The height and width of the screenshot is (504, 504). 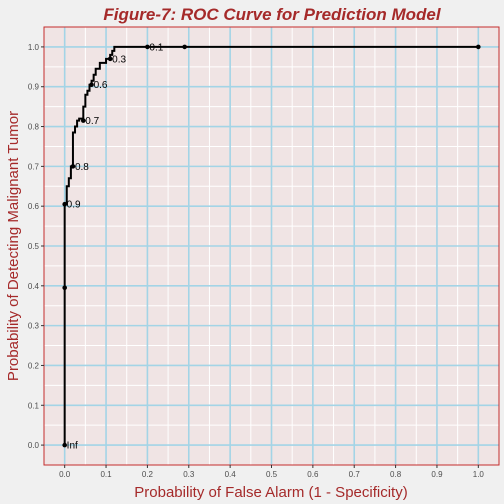 I want to click on y-axis-ticks: 0.0 0.1 0.2 0.3 0.4 0.5 0.6 0.7 0.8 0.9 1.0, so click(x=36, y=246).